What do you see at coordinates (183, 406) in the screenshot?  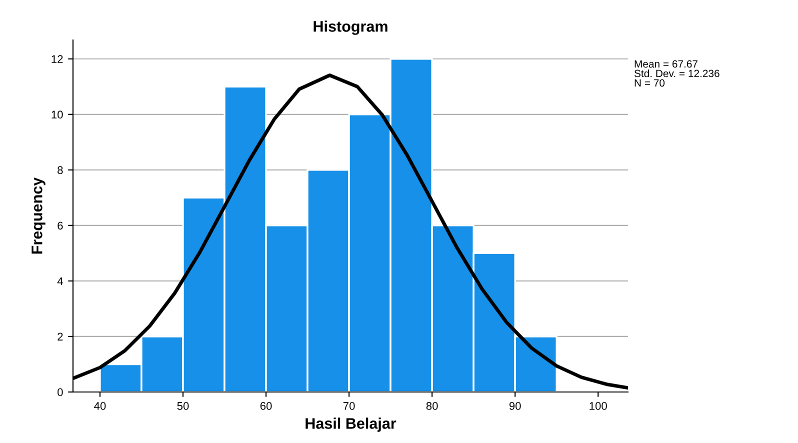 I see `x-tick-label: 50` at bounding box center [183, 406].